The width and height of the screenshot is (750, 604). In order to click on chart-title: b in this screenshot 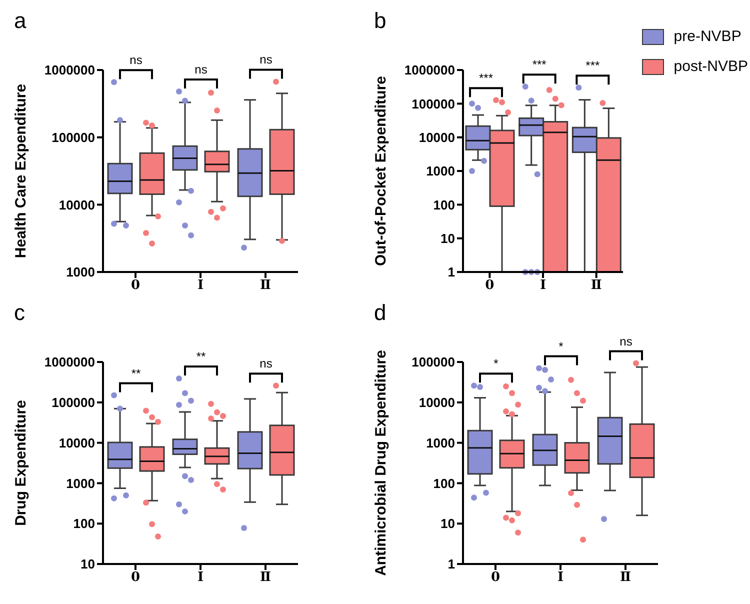, I will do `click(380, 21)`.